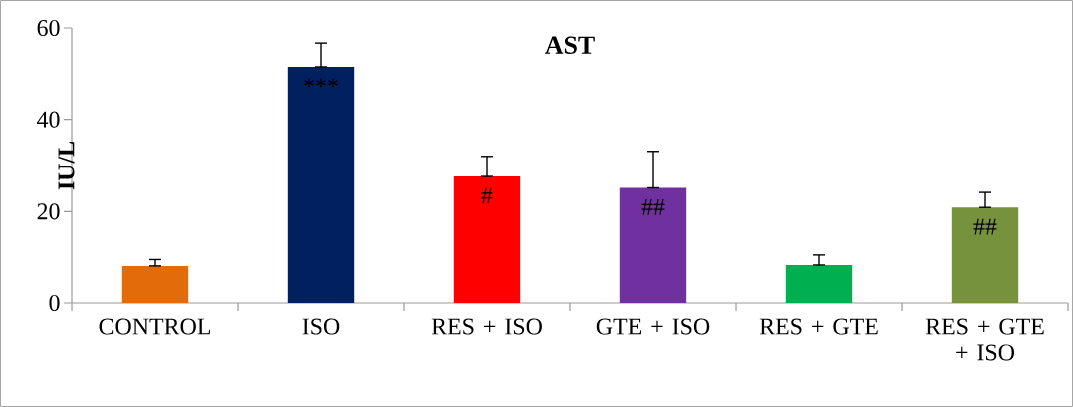  What do you see at coordinates (487, 195) in the screenshot?
I see `annotation: #` at bounding box center [487, 195].